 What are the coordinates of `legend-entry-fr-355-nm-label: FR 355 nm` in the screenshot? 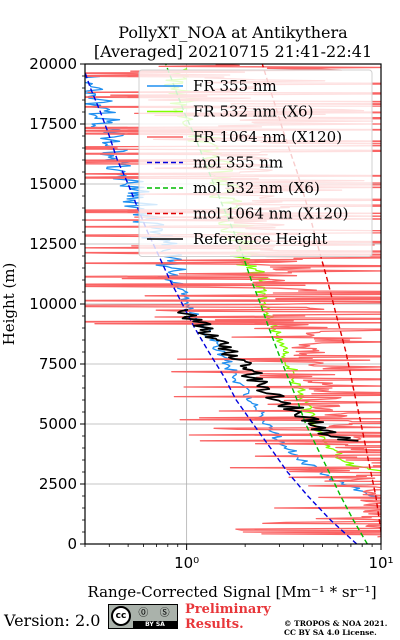 It's located at (235, 86).